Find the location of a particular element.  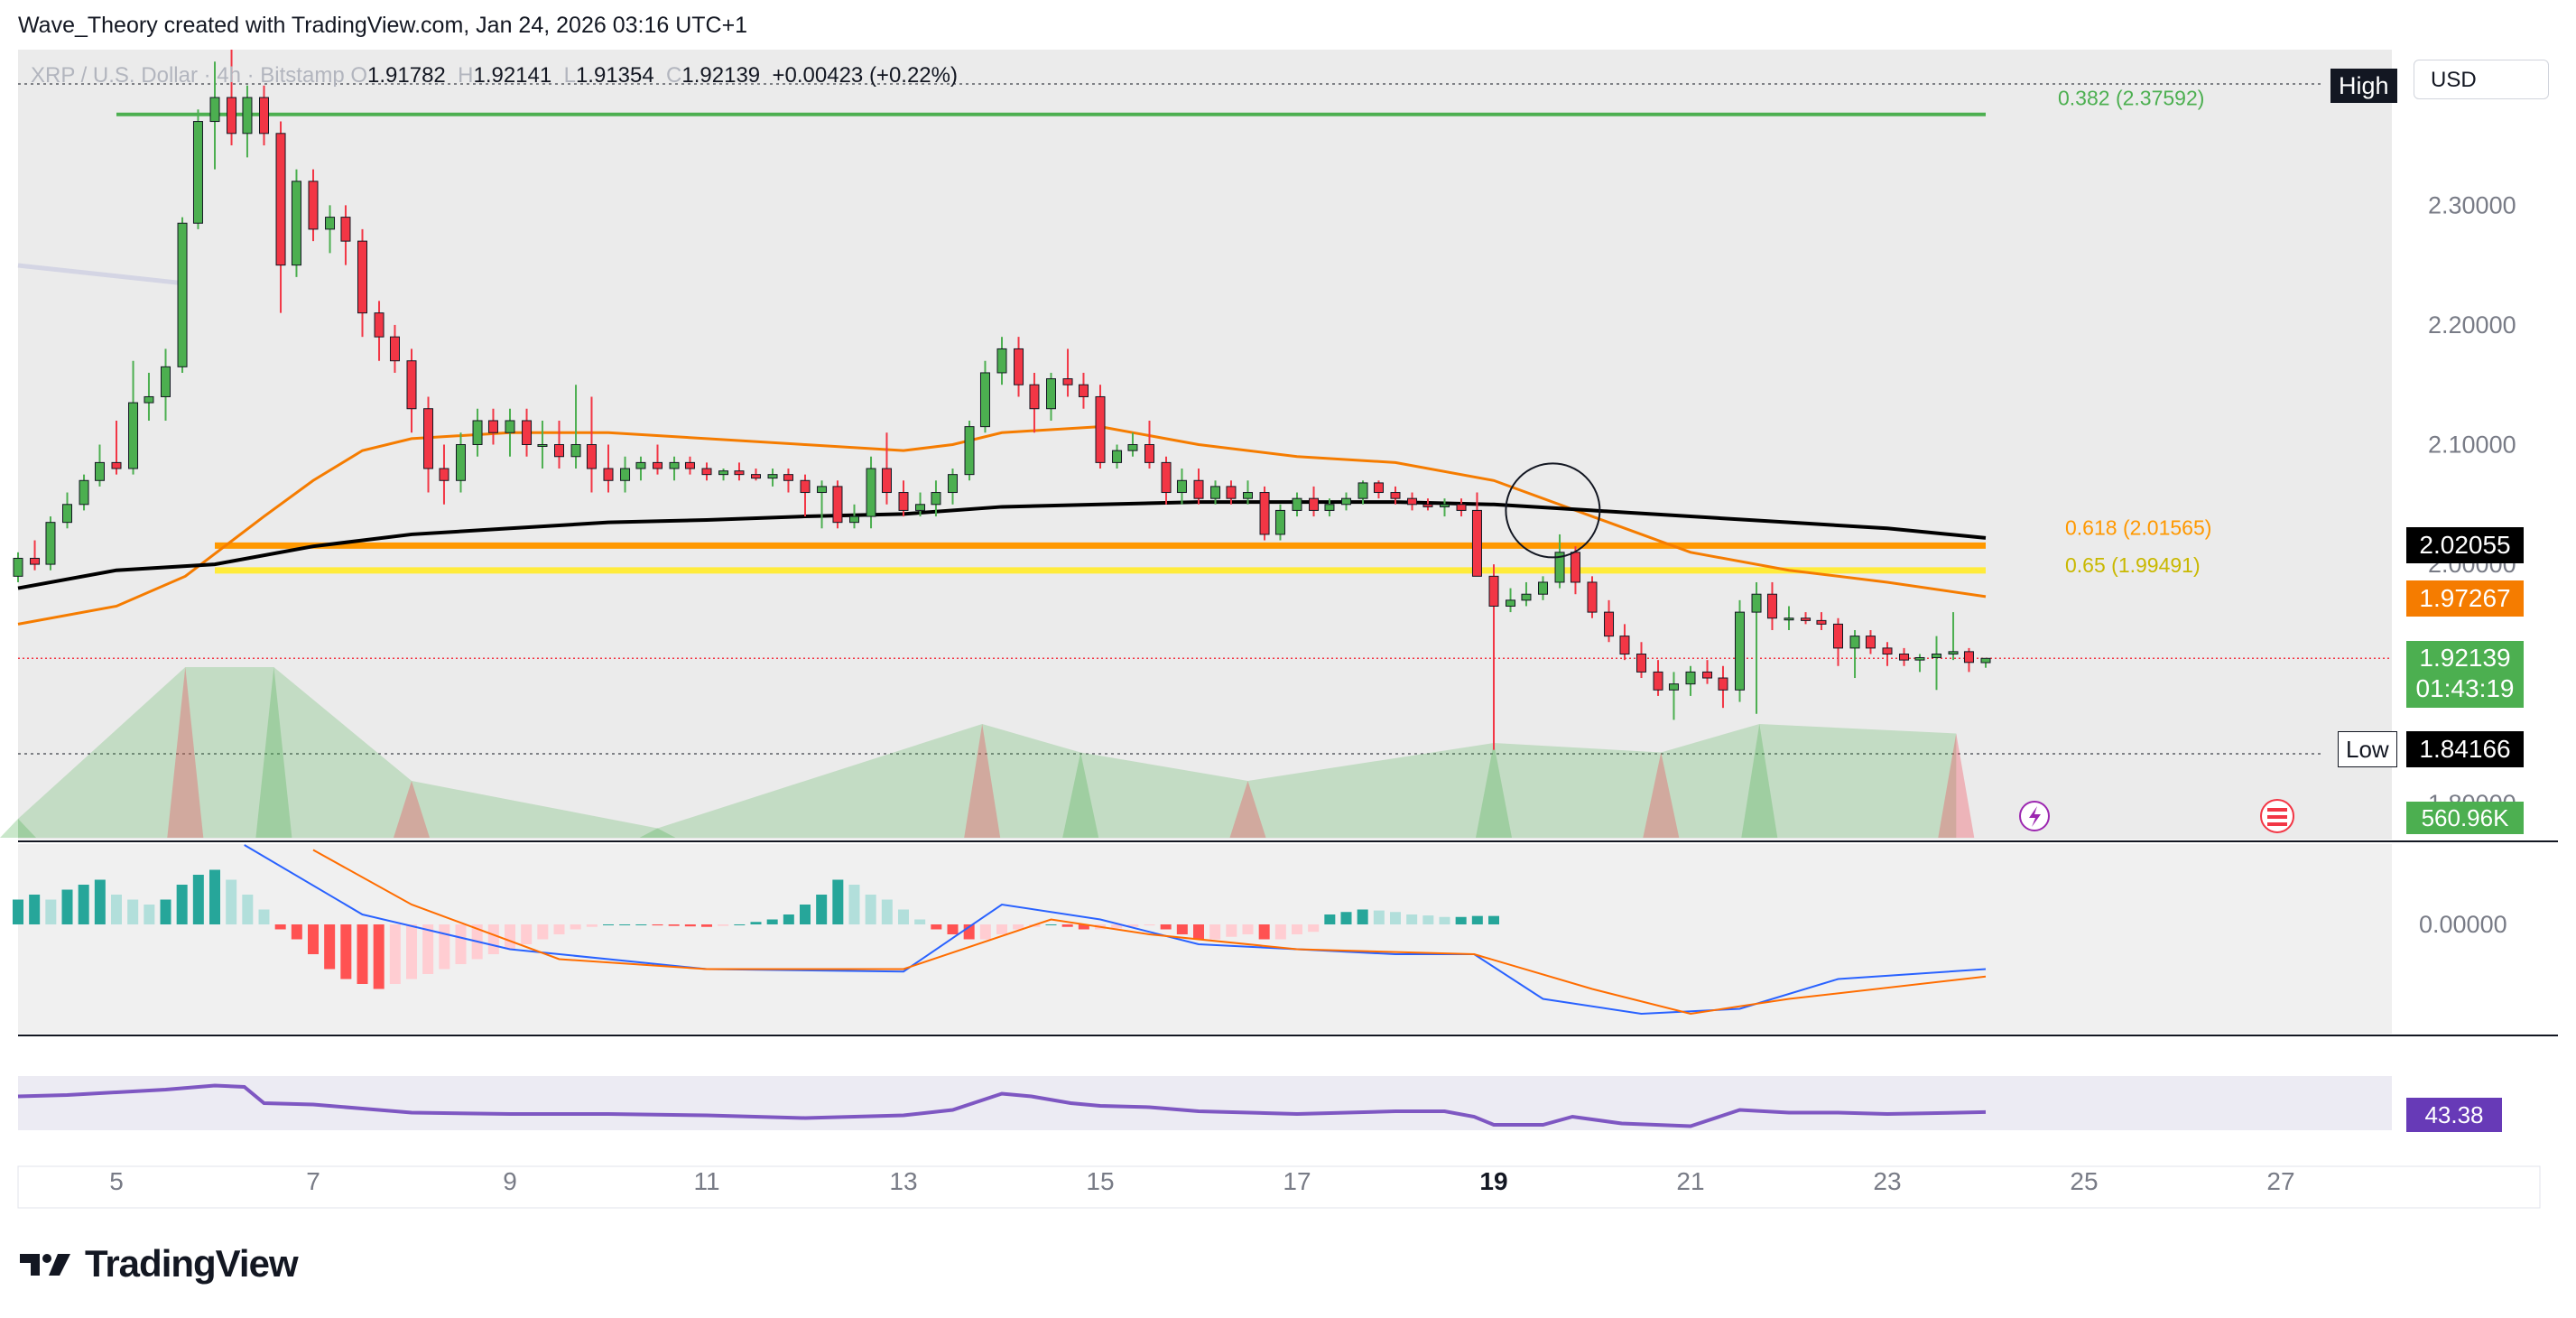

low-button: Low is located at coordinates (2367, 749).